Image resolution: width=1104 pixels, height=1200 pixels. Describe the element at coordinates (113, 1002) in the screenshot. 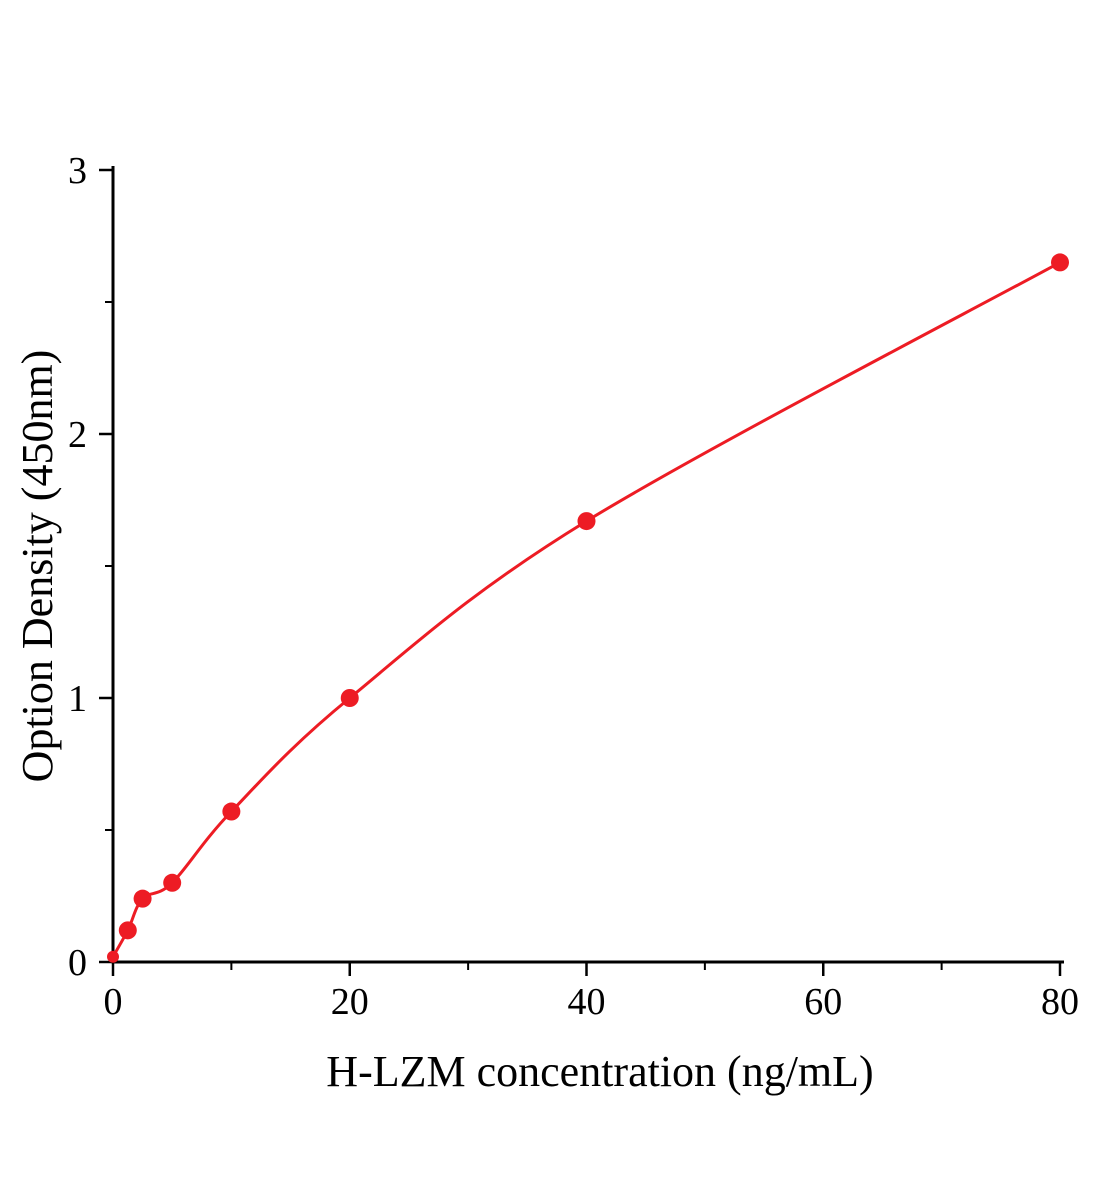

I see `x-tick-label: 0` at that location.